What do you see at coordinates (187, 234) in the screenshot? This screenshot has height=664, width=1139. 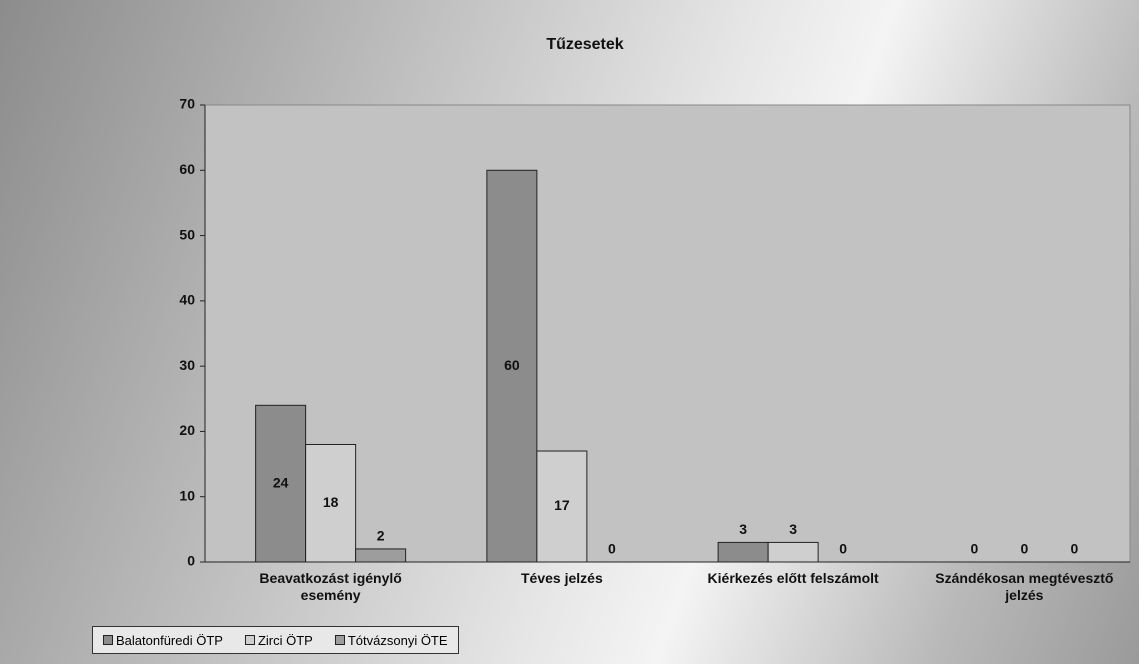 I see `y-tick-label: 50` at bounding box center [187, 234].